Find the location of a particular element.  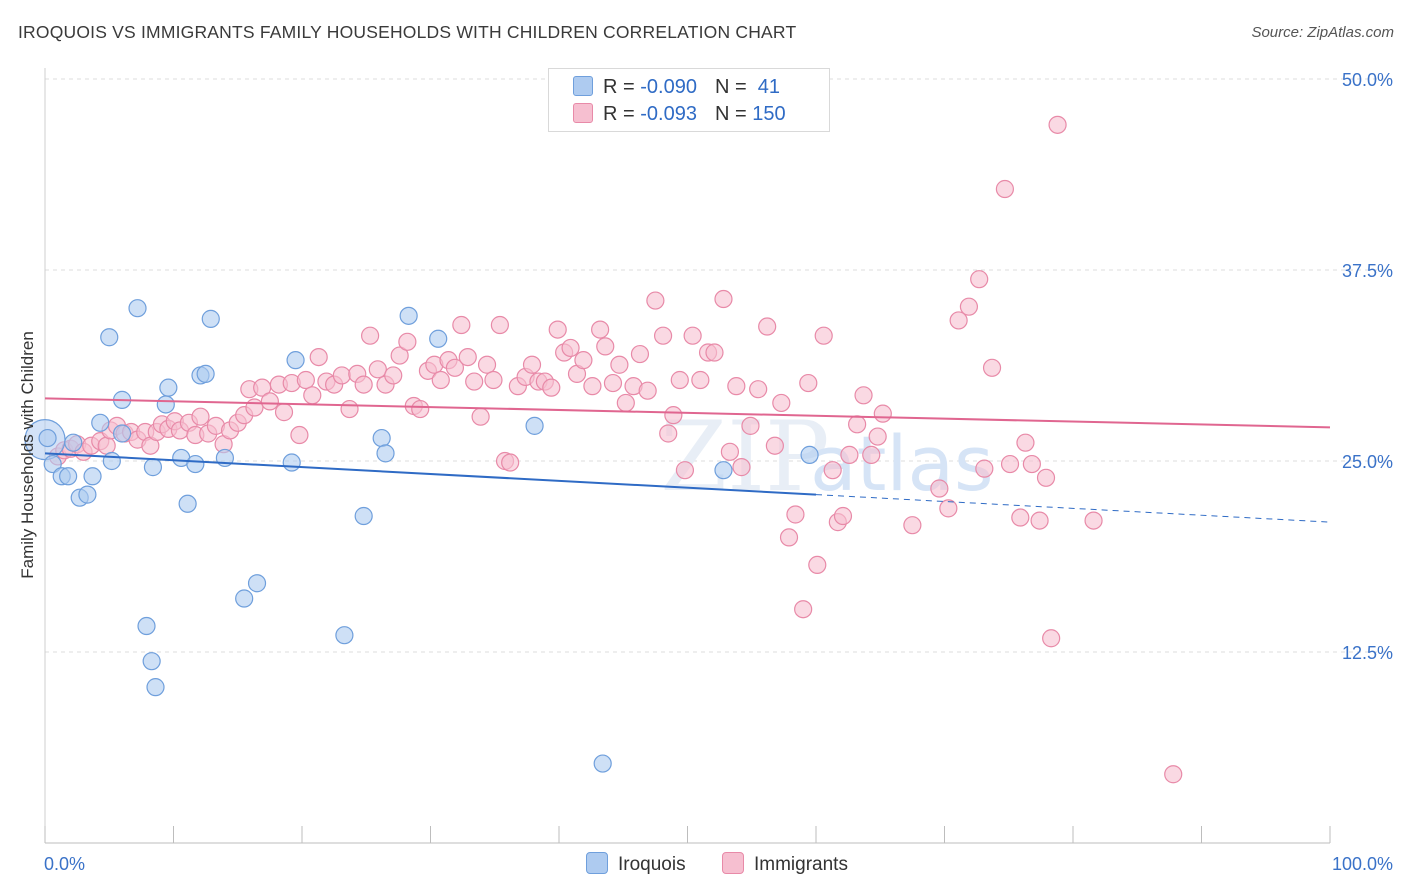

immigrants-trend-line is located at coordinates (687, 413).